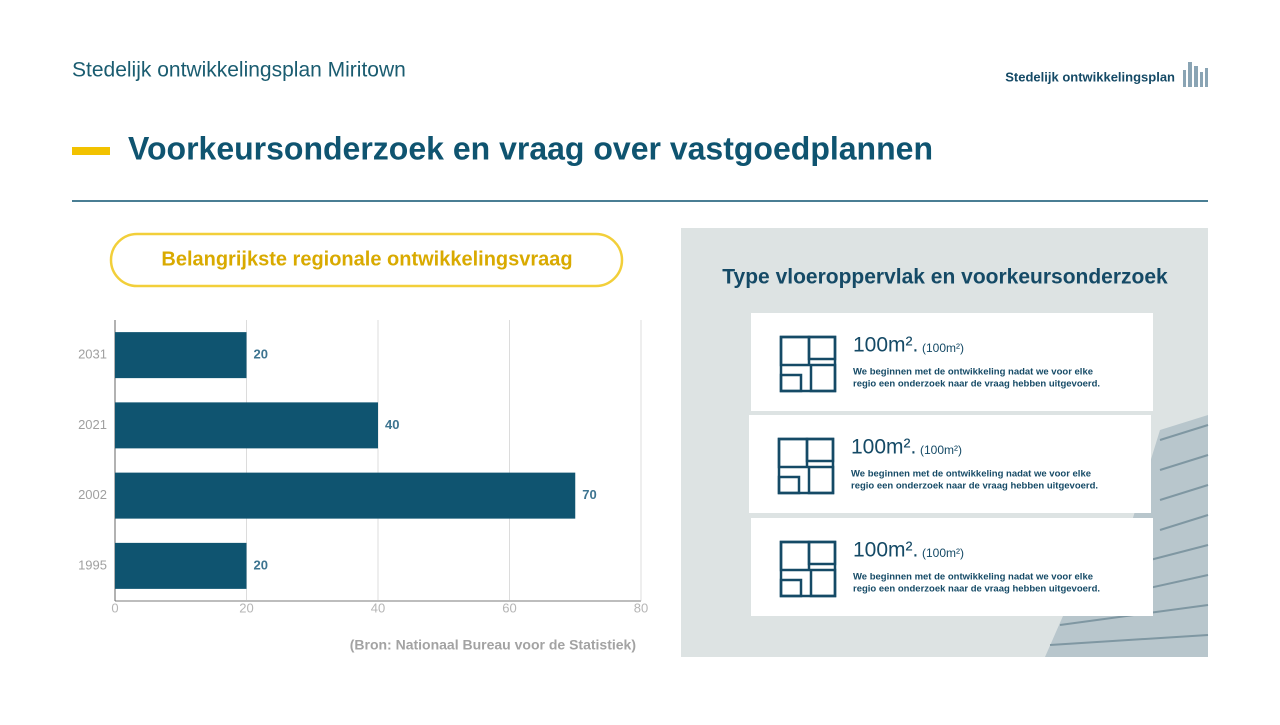 Image resolution: width=1280 pixels, height=725 pixels. What do you see at coordinates (392, 424) in the screenshot?
I see `value-label: 40` at bounding box center [392, 424].